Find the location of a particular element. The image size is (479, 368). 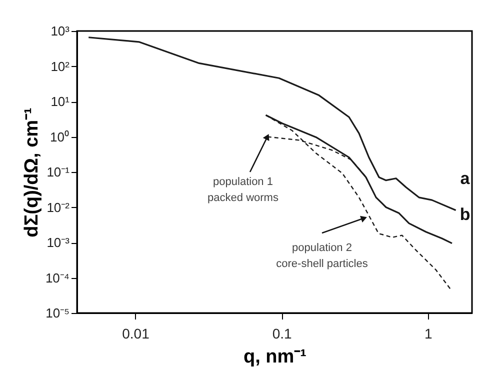

annotation: b is located at coordinates (465, 214).